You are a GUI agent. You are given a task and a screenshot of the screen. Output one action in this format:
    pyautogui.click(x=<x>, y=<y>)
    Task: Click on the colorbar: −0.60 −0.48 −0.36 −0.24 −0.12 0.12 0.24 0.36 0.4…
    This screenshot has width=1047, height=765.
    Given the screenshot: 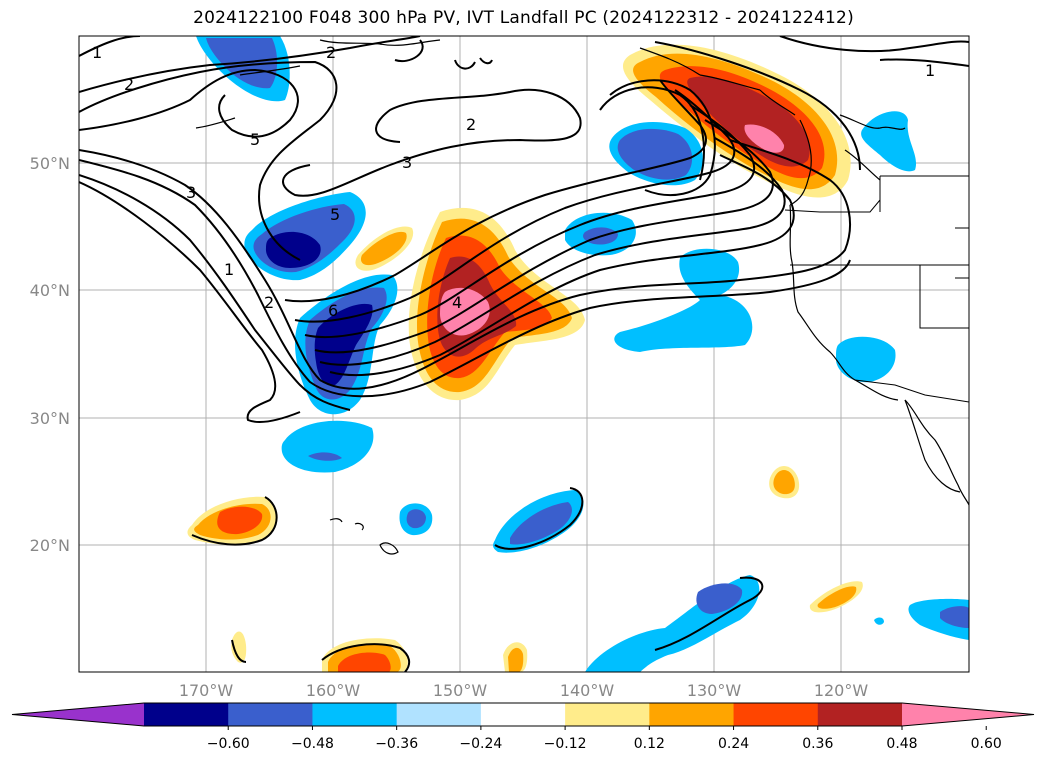 What is the action you would take?
    pyautogui.click(x=523, y=727)
    